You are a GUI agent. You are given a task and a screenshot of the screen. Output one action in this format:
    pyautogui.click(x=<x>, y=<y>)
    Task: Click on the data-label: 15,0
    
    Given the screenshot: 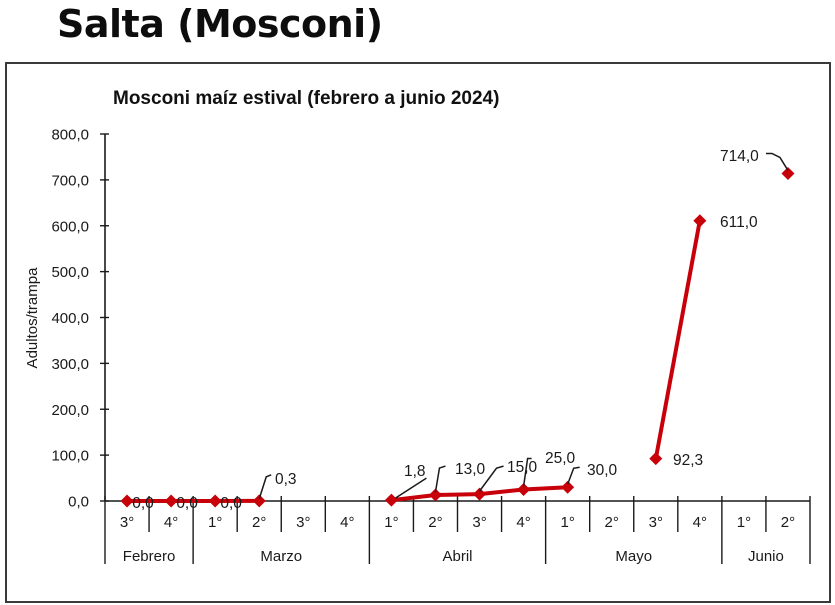 What is the action you would take?
    pyautogui.click(x=522, y=467)
    